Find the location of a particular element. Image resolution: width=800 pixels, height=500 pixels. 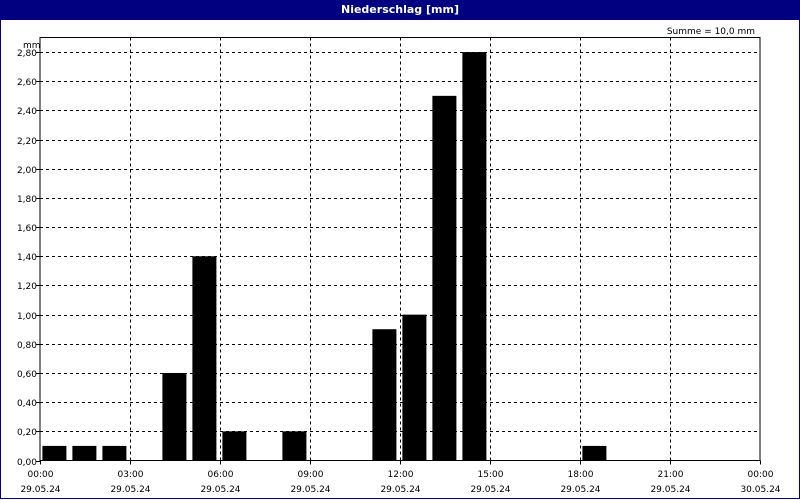

chart-title: Niederschlag [mm] is located at coordinates (400, 10).